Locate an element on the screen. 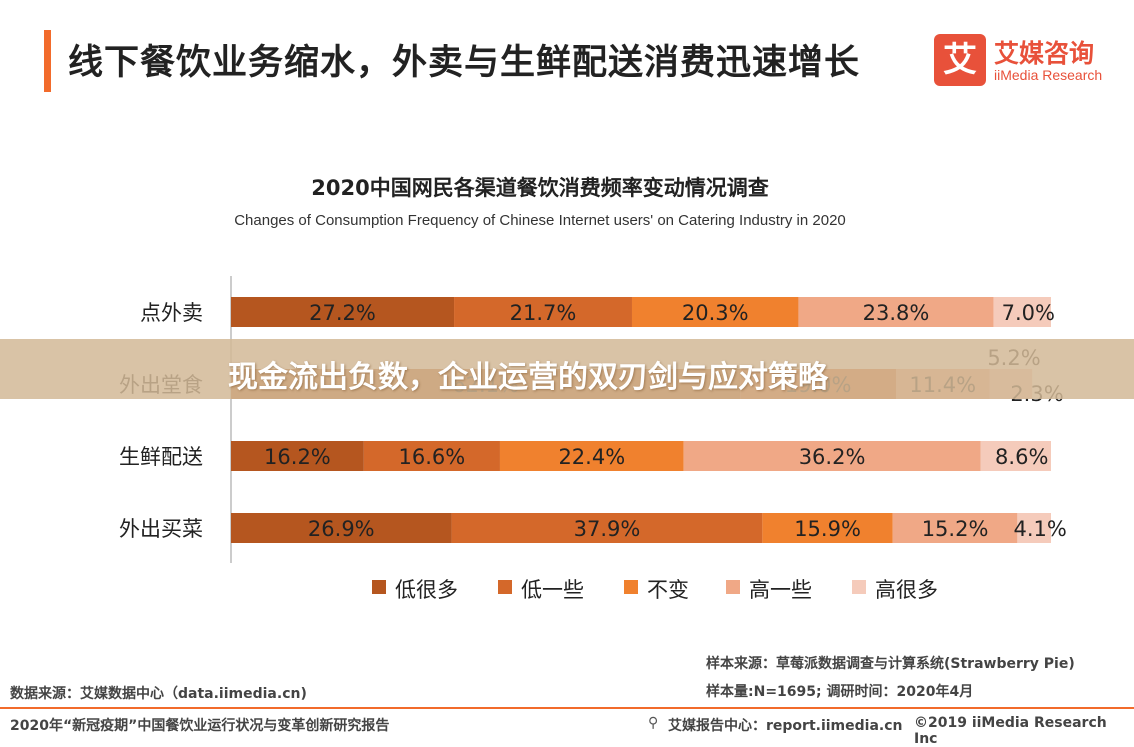 This screenshot has height=747, width=1134. data-label: 23.8% is located at coordinates (896, 313).